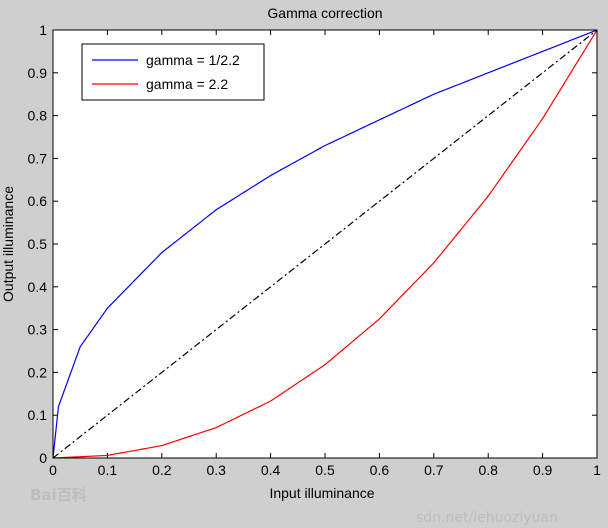 The image size is (608, 528). Describe the element at coordinates (380, 470) in the screenshot. I see `x-tick-label: 0.6` at that location.